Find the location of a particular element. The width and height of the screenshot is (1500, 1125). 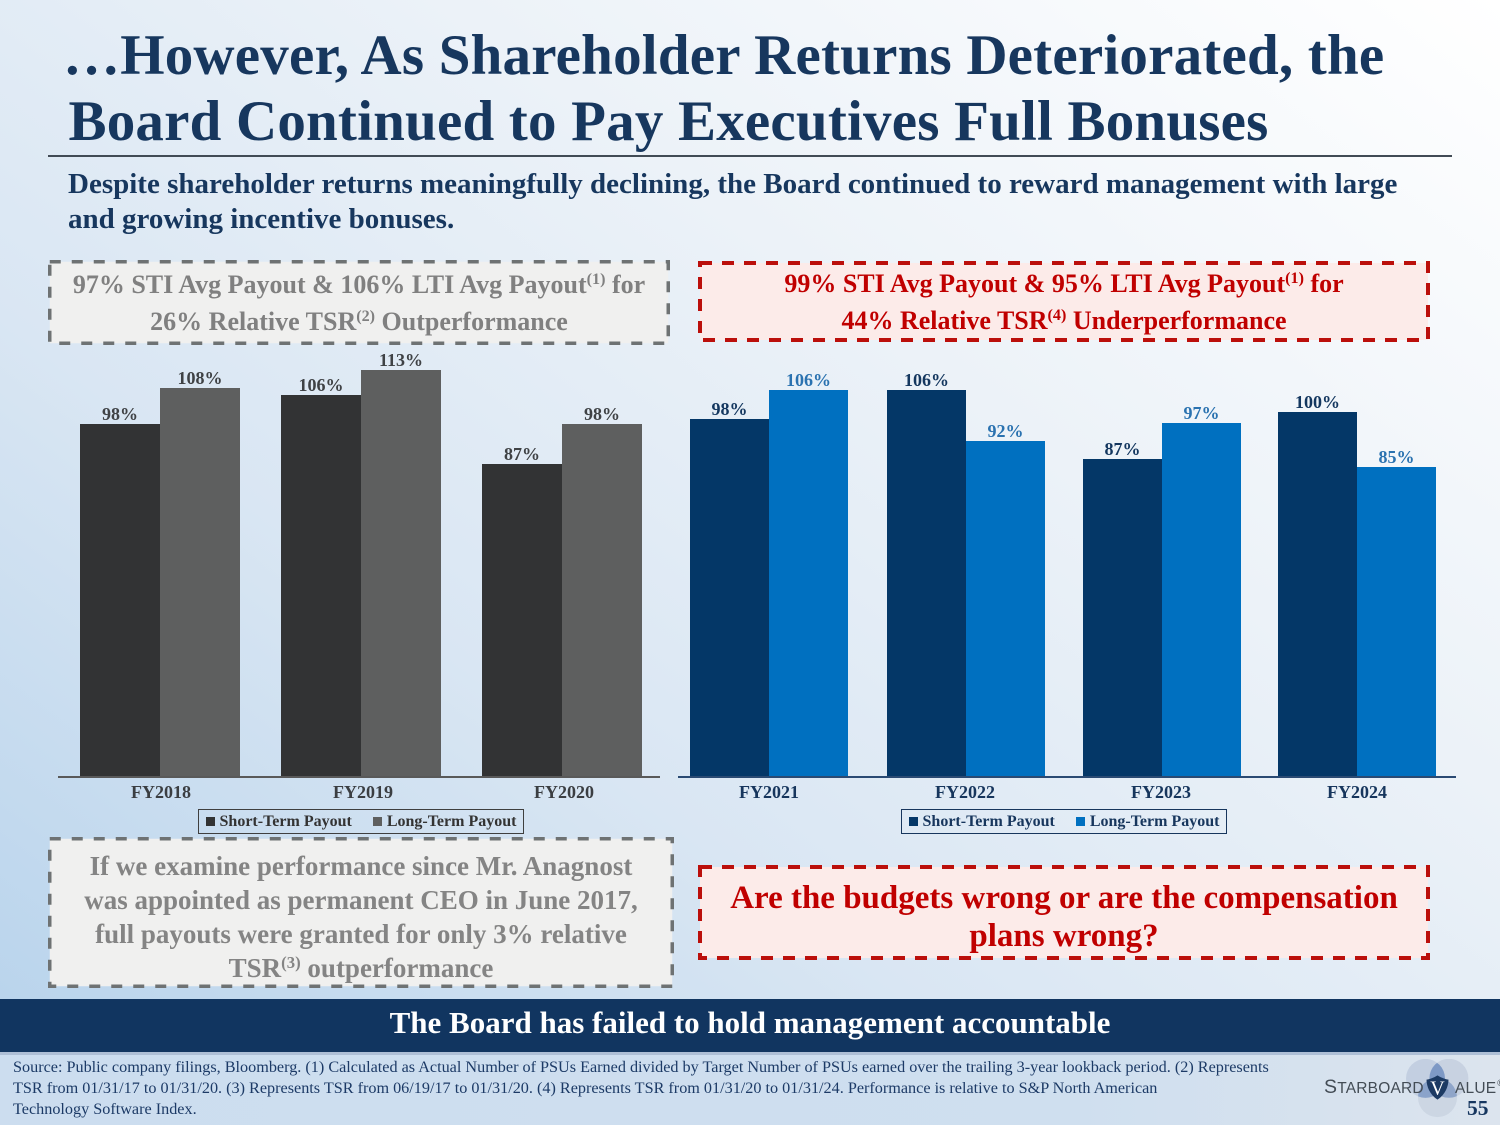

svg-text: V is located at coordinates (1437, 1088).